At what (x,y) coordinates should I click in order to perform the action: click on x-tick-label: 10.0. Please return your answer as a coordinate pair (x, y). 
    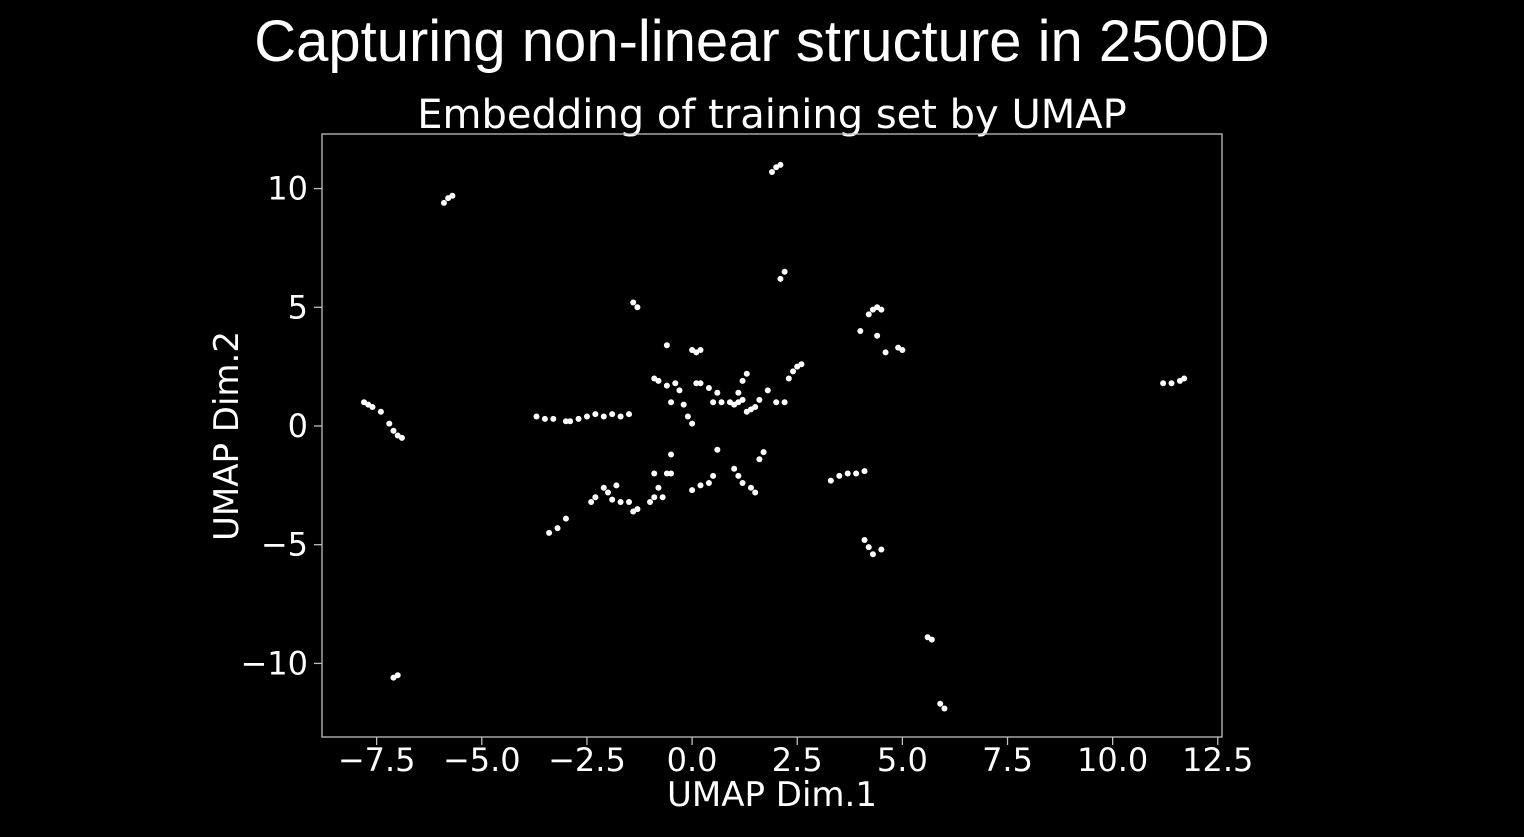
    Looking at the image, I should click on (1112, 760).